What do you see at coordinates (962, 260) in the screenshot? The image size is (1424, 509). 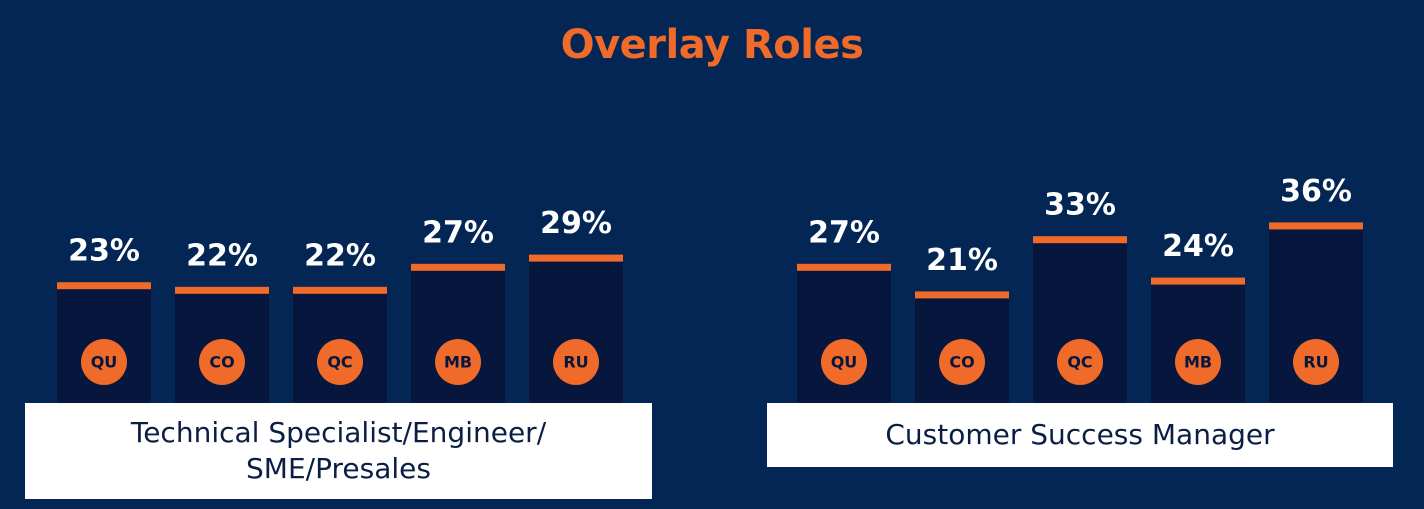 I see `value-label: 21%` at bounding box center [962, 260].